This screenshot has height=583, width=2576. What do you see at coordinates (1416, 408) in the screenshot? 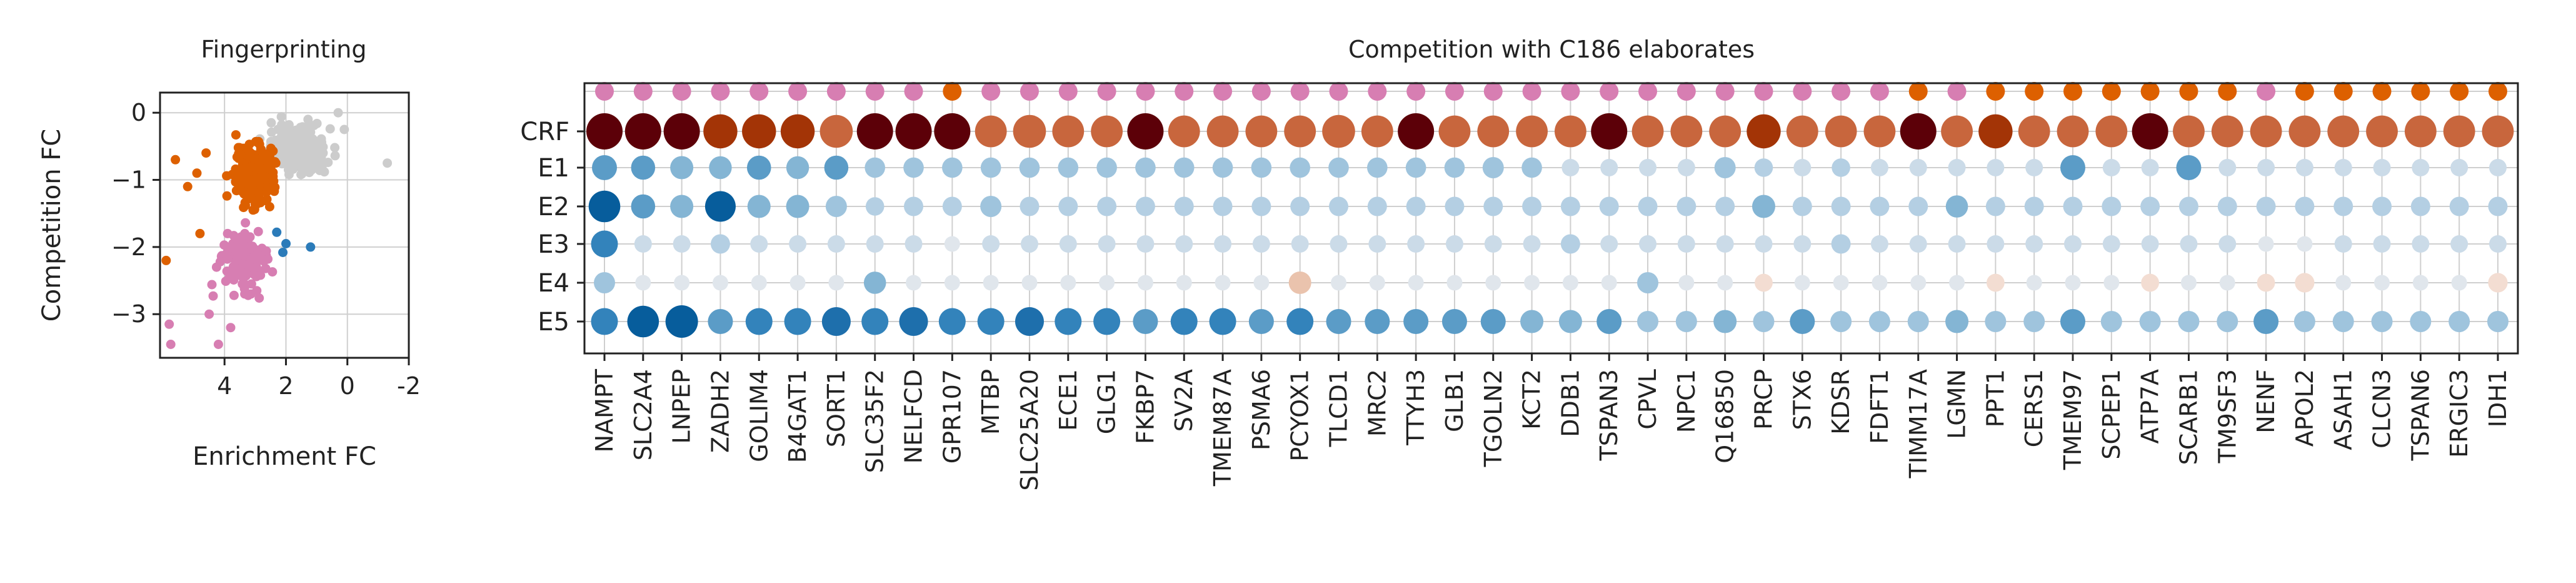
I see `matrix-col-label: TTYH3` at bounding box center [1416, 408].